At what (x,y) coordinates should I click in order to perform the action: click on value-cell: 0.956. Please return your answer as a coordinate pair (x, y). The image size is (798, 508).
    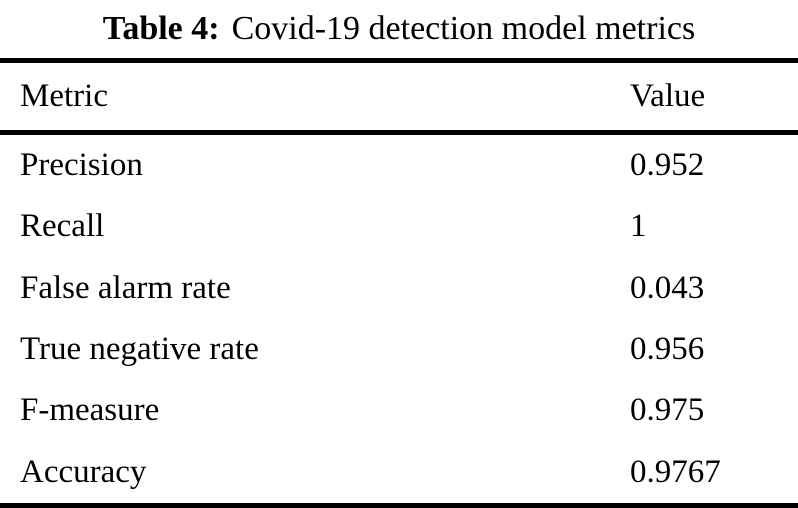
    Looking at the image, I should click on (667, 349).